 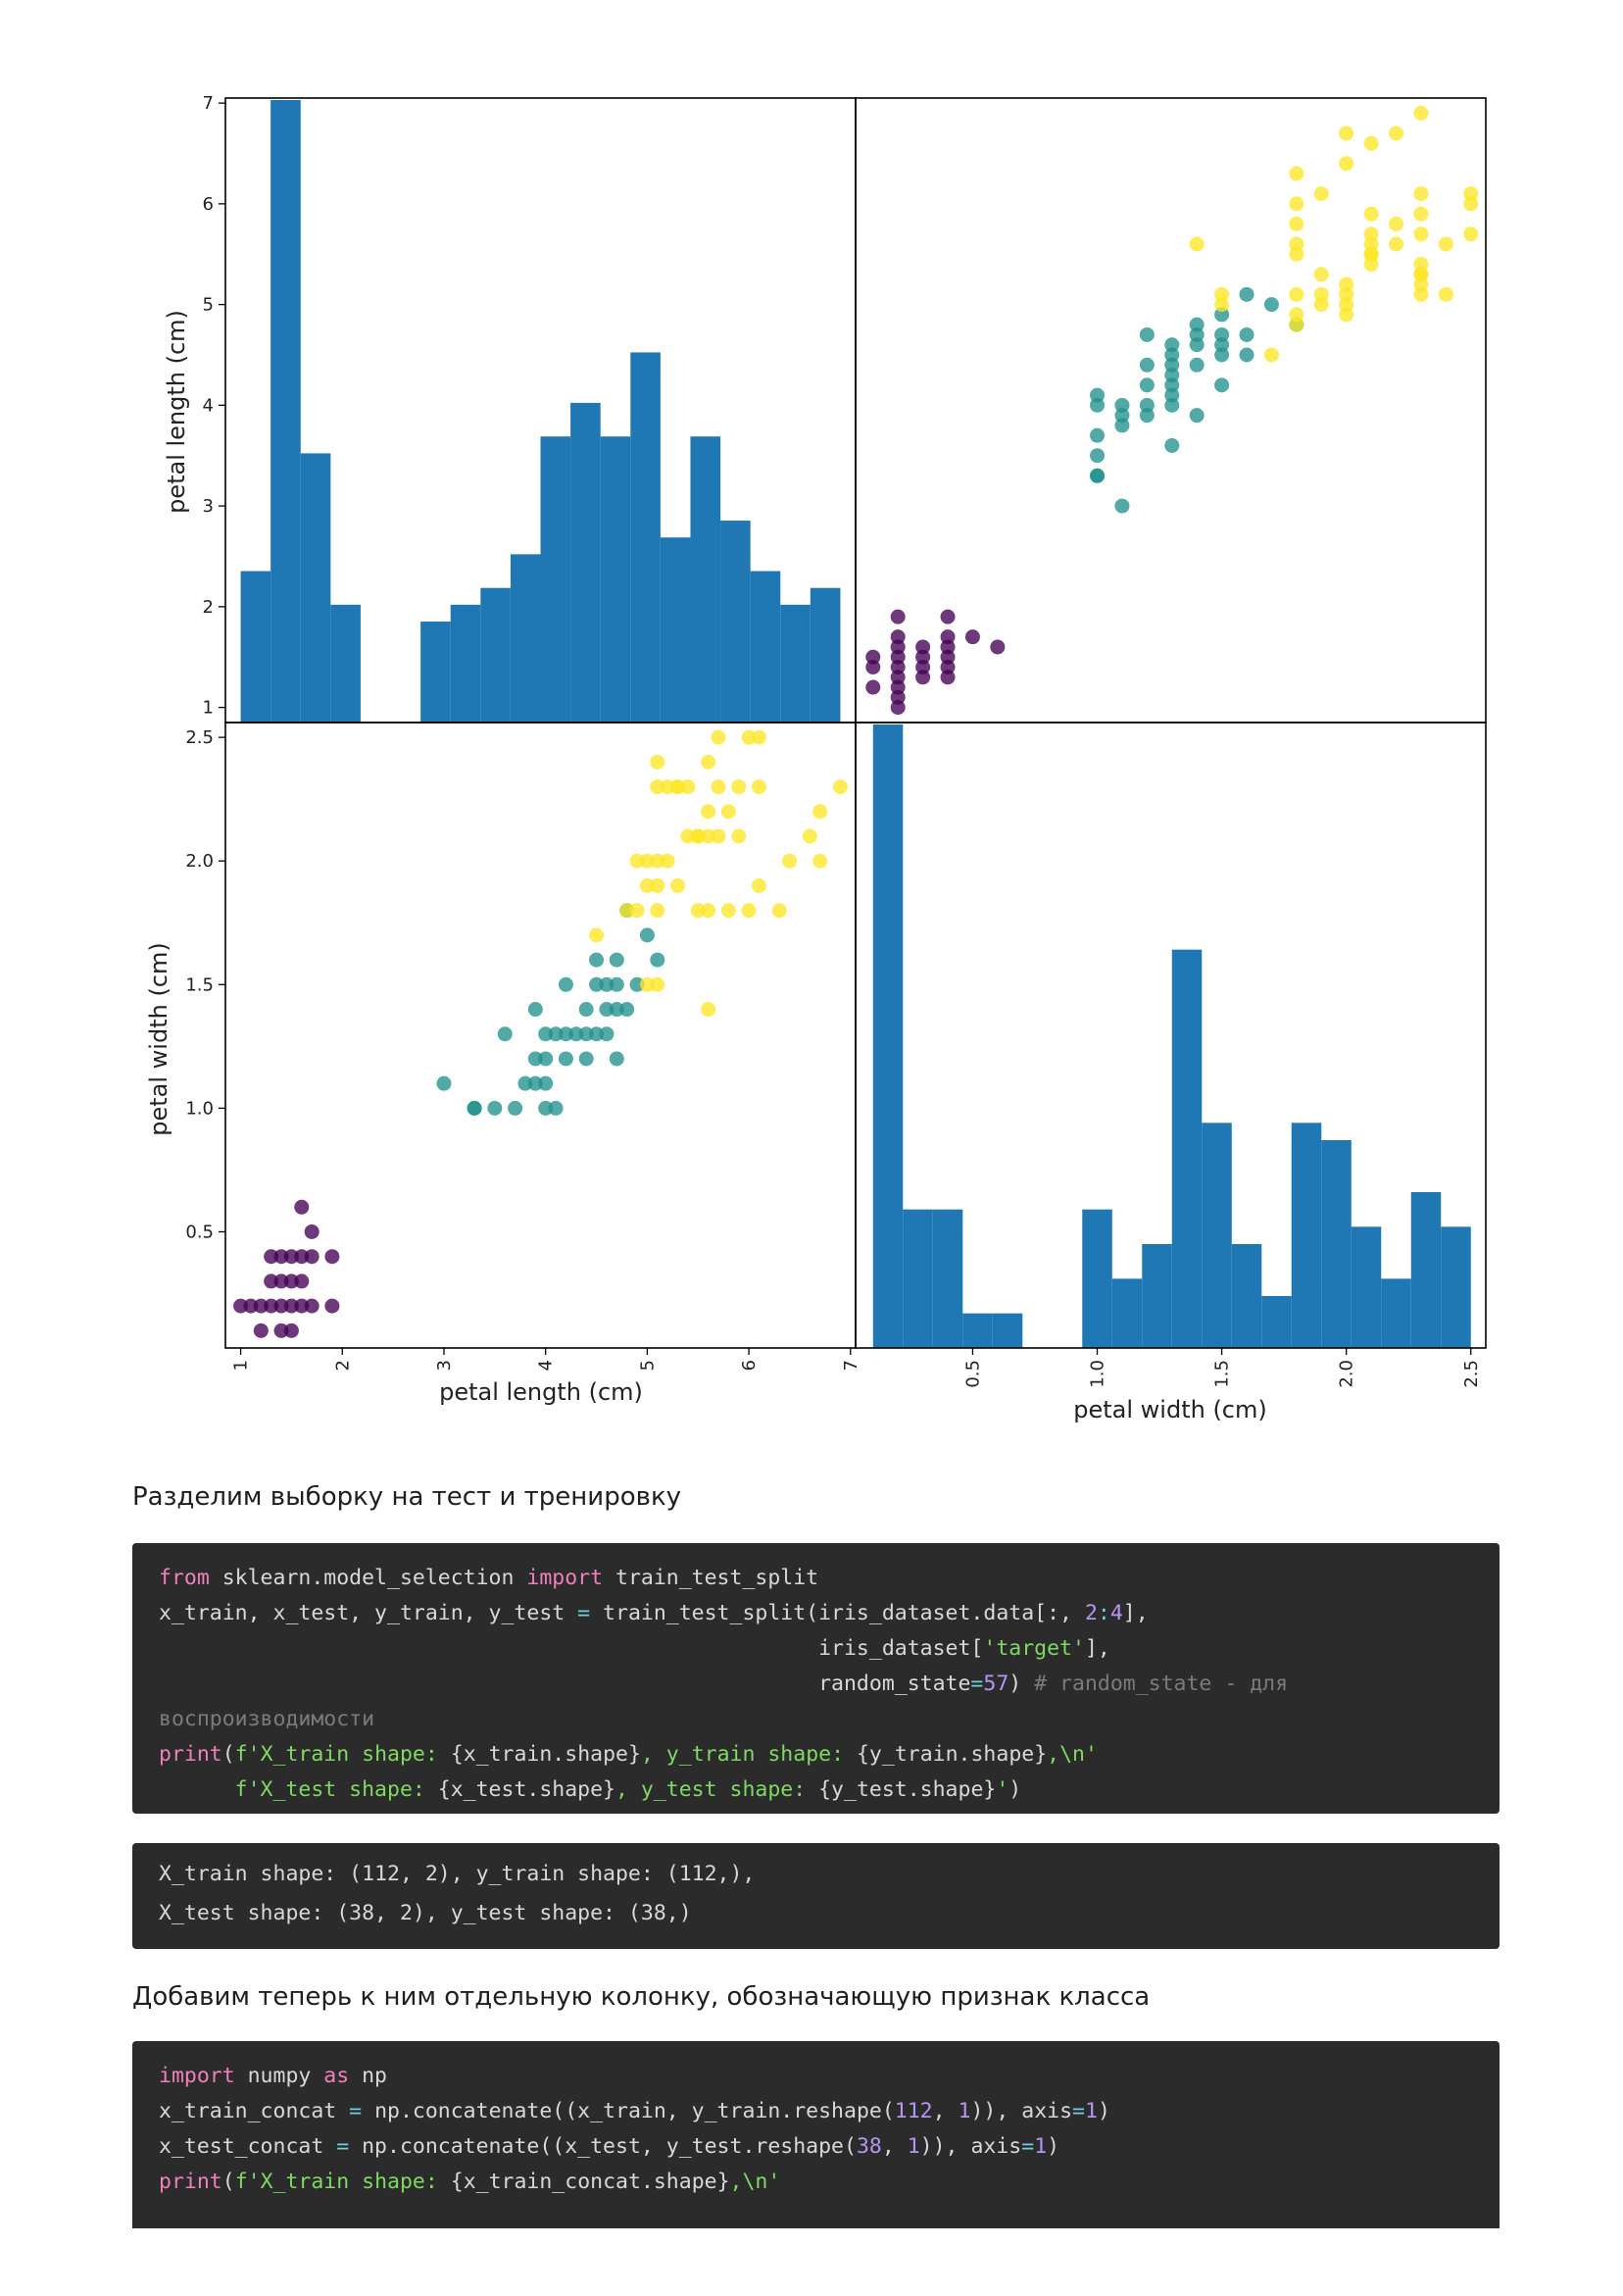 I want to click on y-tick-label: 3, so click(x=209, y=506).